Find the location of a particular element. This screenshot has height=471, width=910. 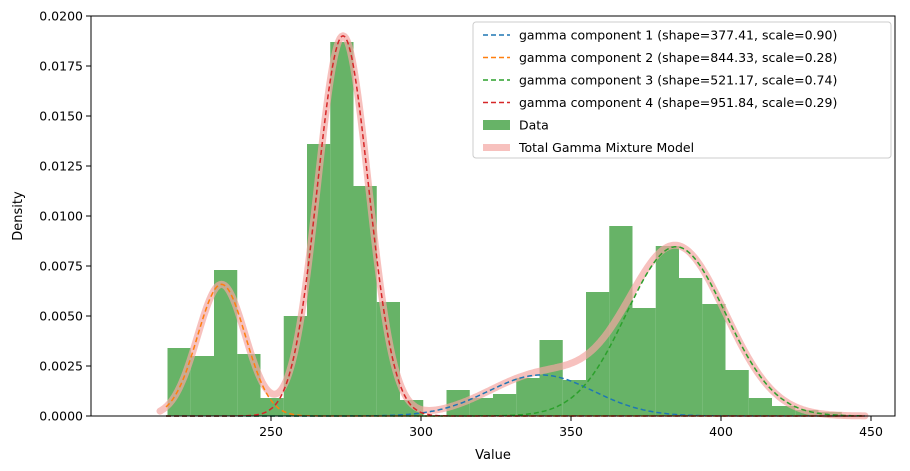

y-axis-label: Density is located at coordinates (18, 216).